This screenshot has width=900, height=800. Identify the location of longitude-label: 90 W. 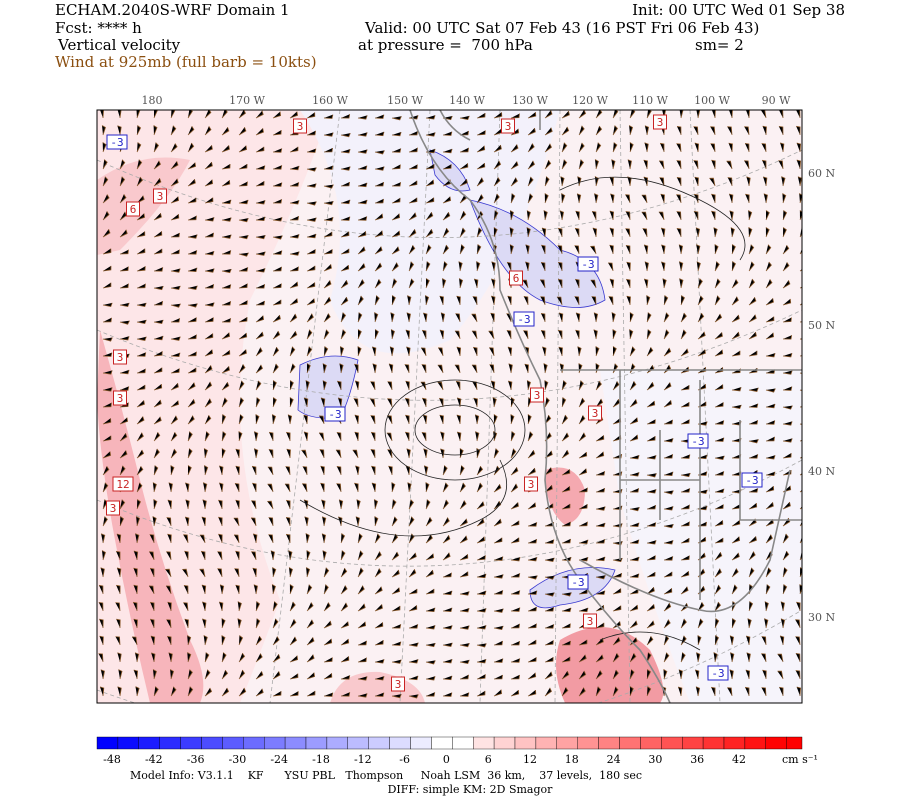
(776, 100).